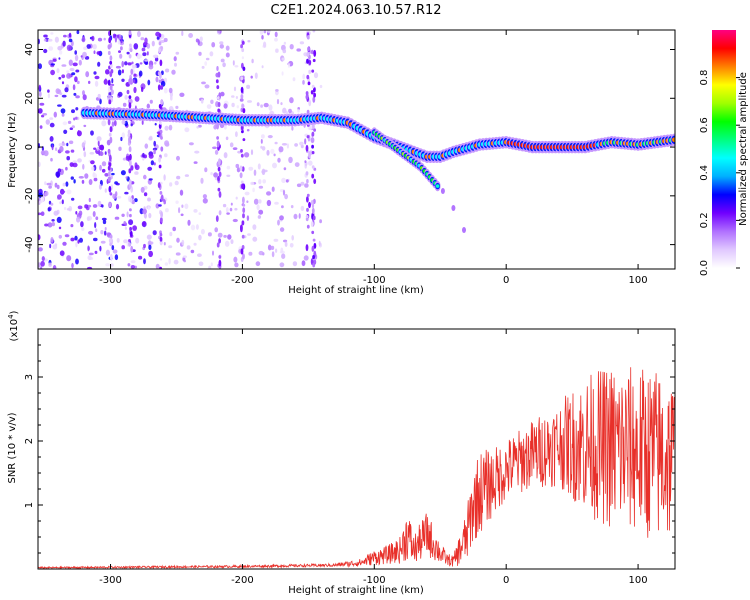  What do you see at coordinates (29, 196) in the screenshot?
I see `spectrogram-ytick-label: -20` at bounding box center [29, 196].